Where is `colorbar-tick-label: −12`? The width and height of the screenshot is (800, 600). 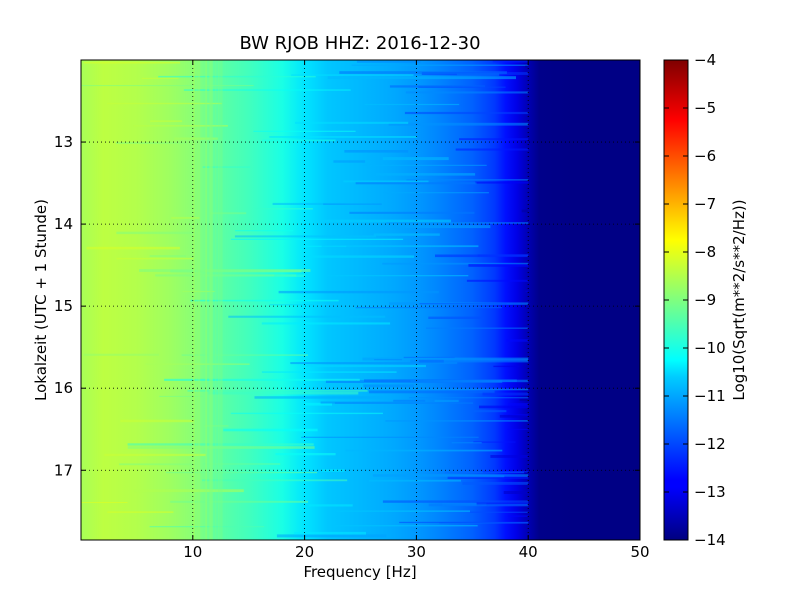
colorbar-tick-label: −12 is located at coordinates (710, 444).